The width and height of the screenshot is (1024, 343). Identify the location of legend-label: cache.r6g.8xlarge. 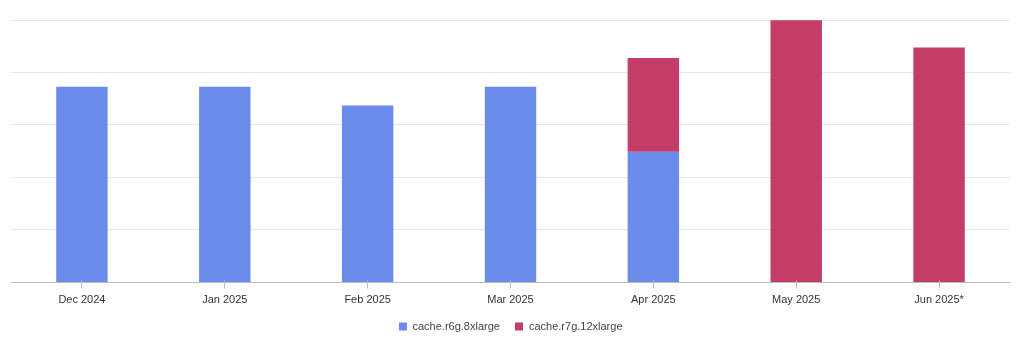
(456, 326).